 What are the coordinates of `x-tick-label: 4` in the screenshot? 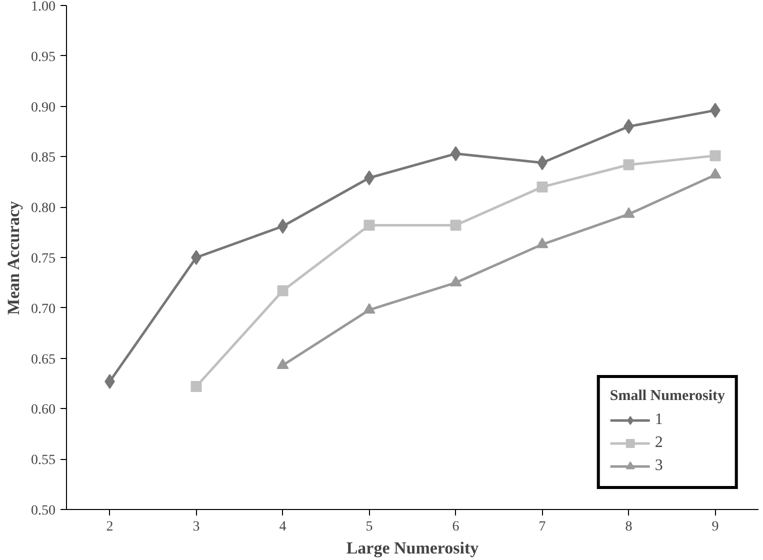 It's located at (282, 527).